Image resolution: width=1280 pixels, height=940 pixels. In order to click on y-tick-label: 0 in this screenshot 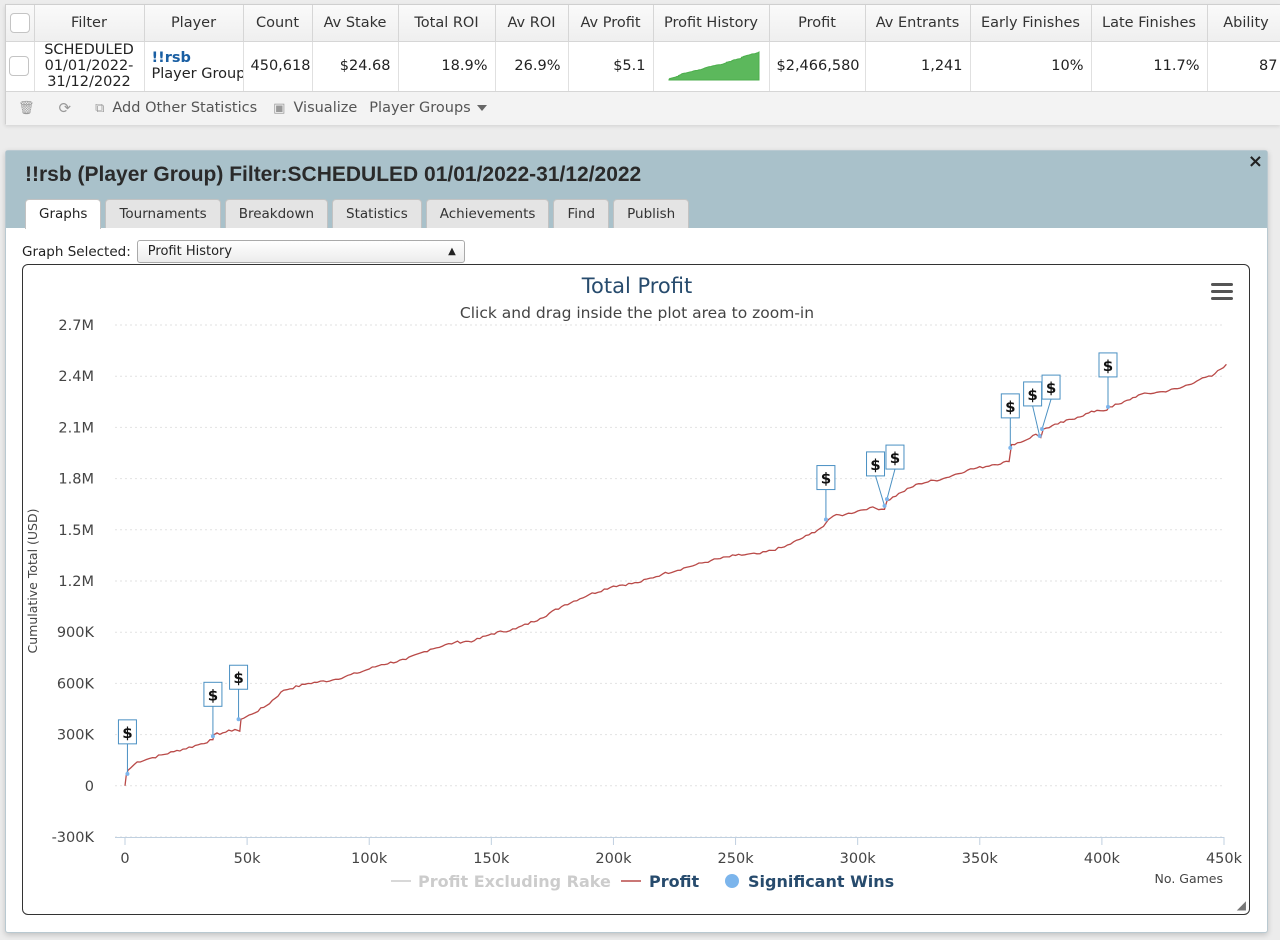, I will do `click(89, 787)`.